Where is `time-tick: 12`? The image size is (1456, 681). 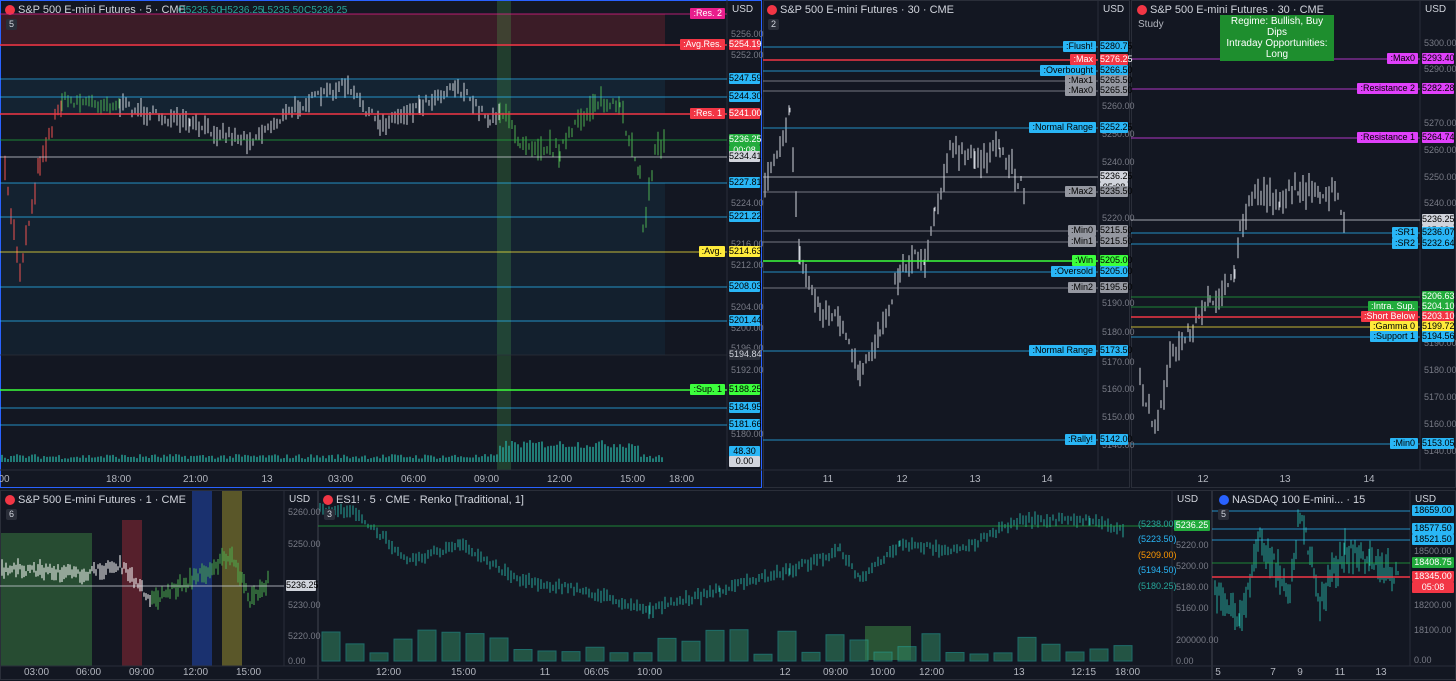
time-tick: 12 is located at coordinates (1203, 479).